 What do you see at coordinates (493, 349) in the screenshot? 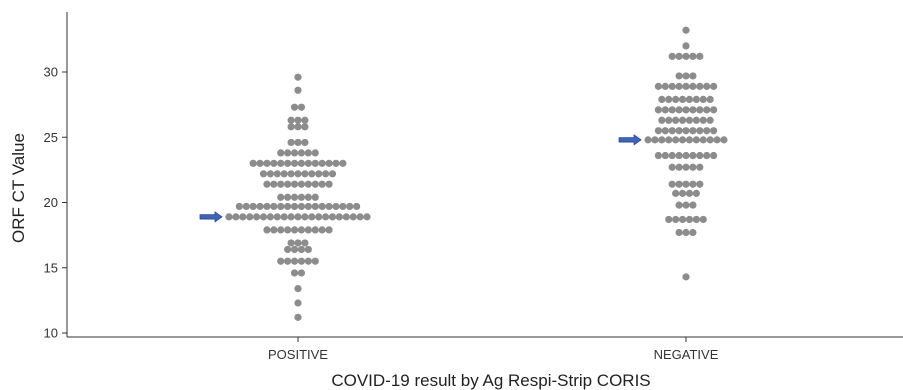
I see `x-tick-group: POSITIVE NEGATIVE` at bounding box center [493, 349].